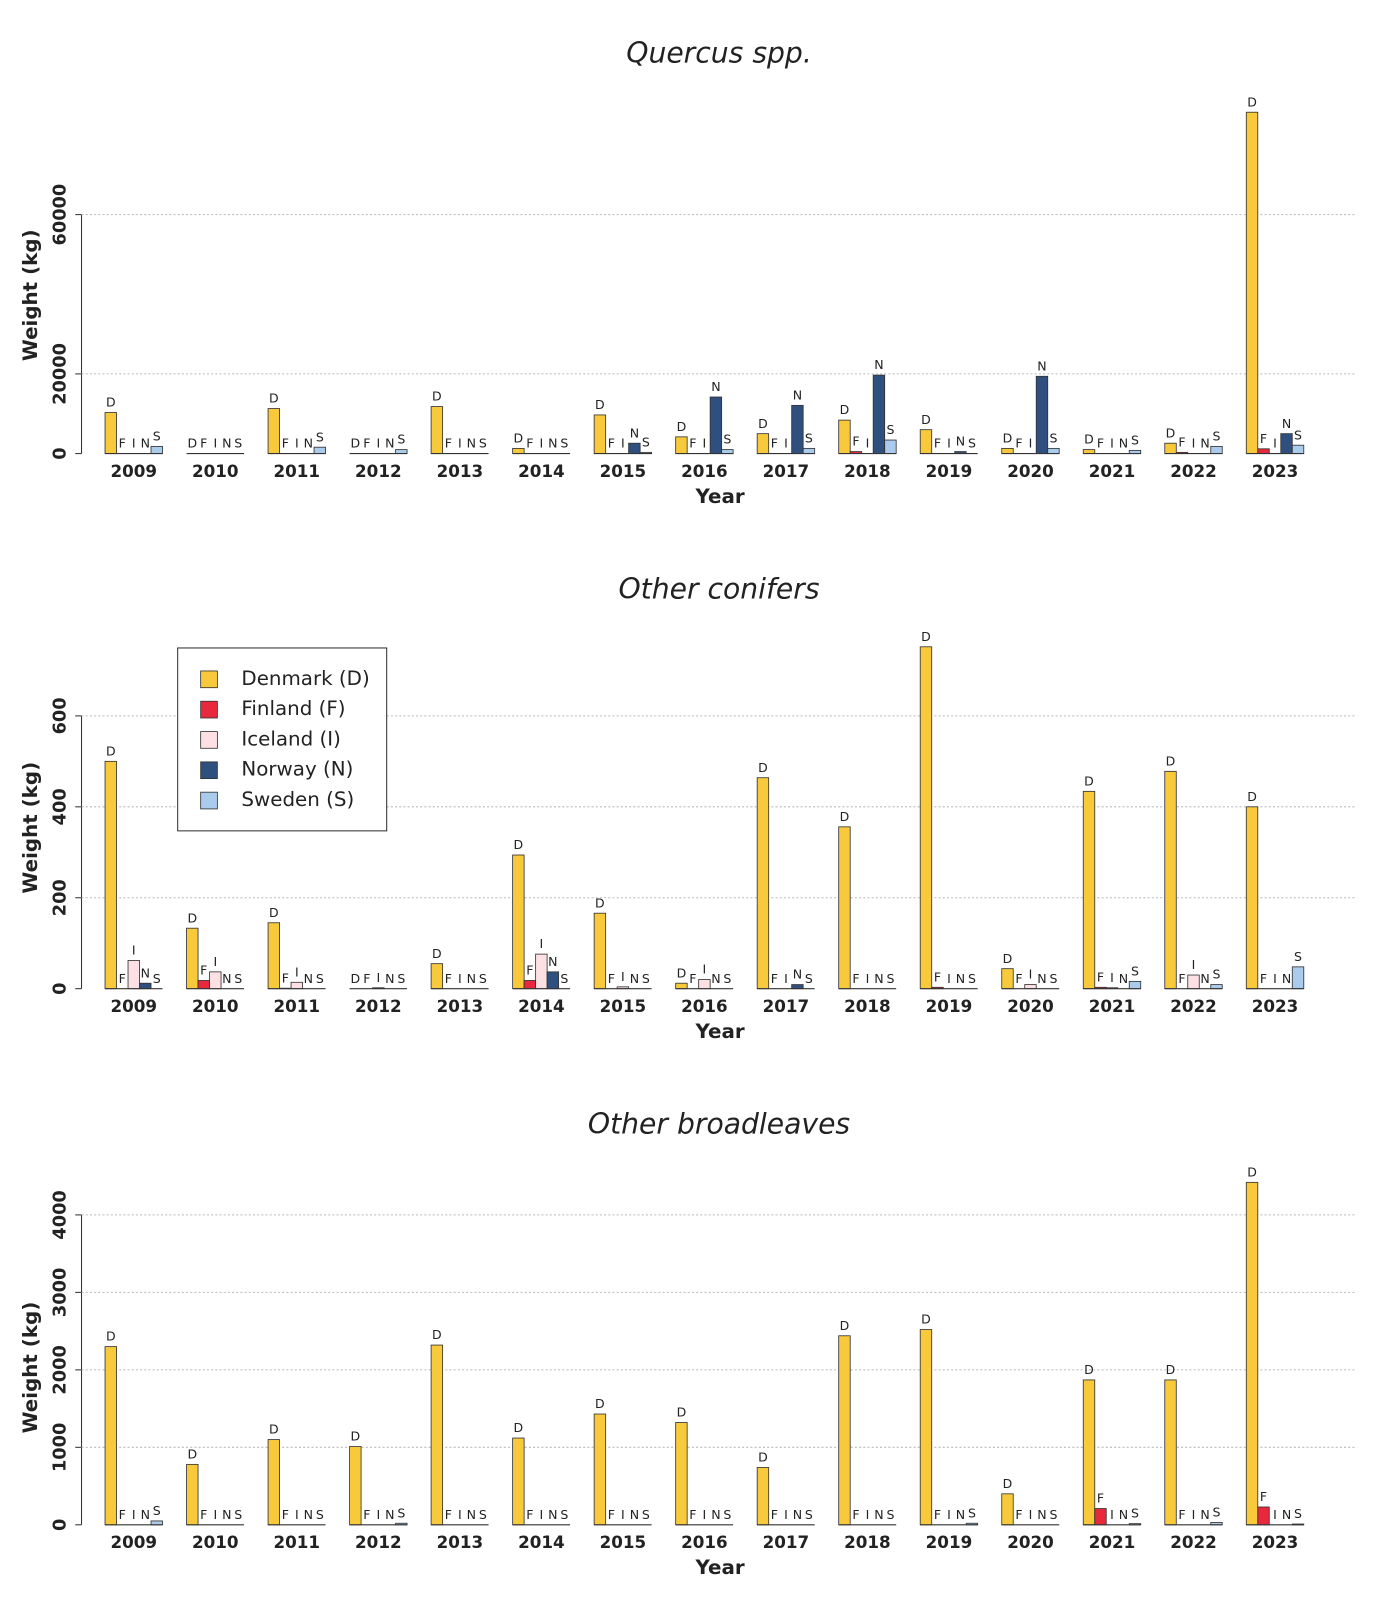 Image resolution: width=1390 pixels, height=1622 pixels. Describe the element at coordinates (305, 678) in the screenshot. I see `legend-label: Denmark (D)` at that location.